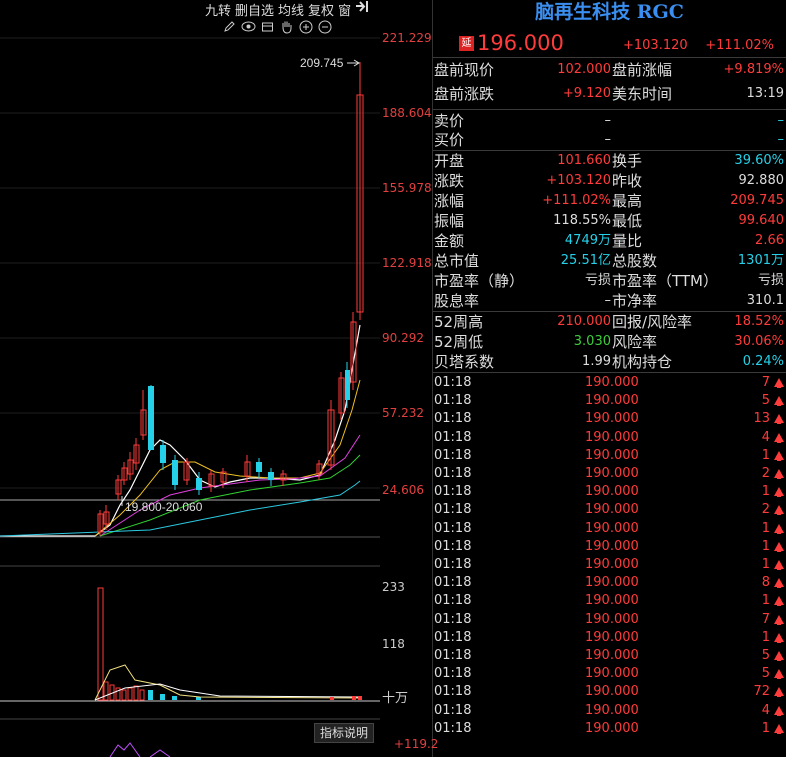 The image size is (786, 757). I want to click on pencil-icon, so click(229, 26).